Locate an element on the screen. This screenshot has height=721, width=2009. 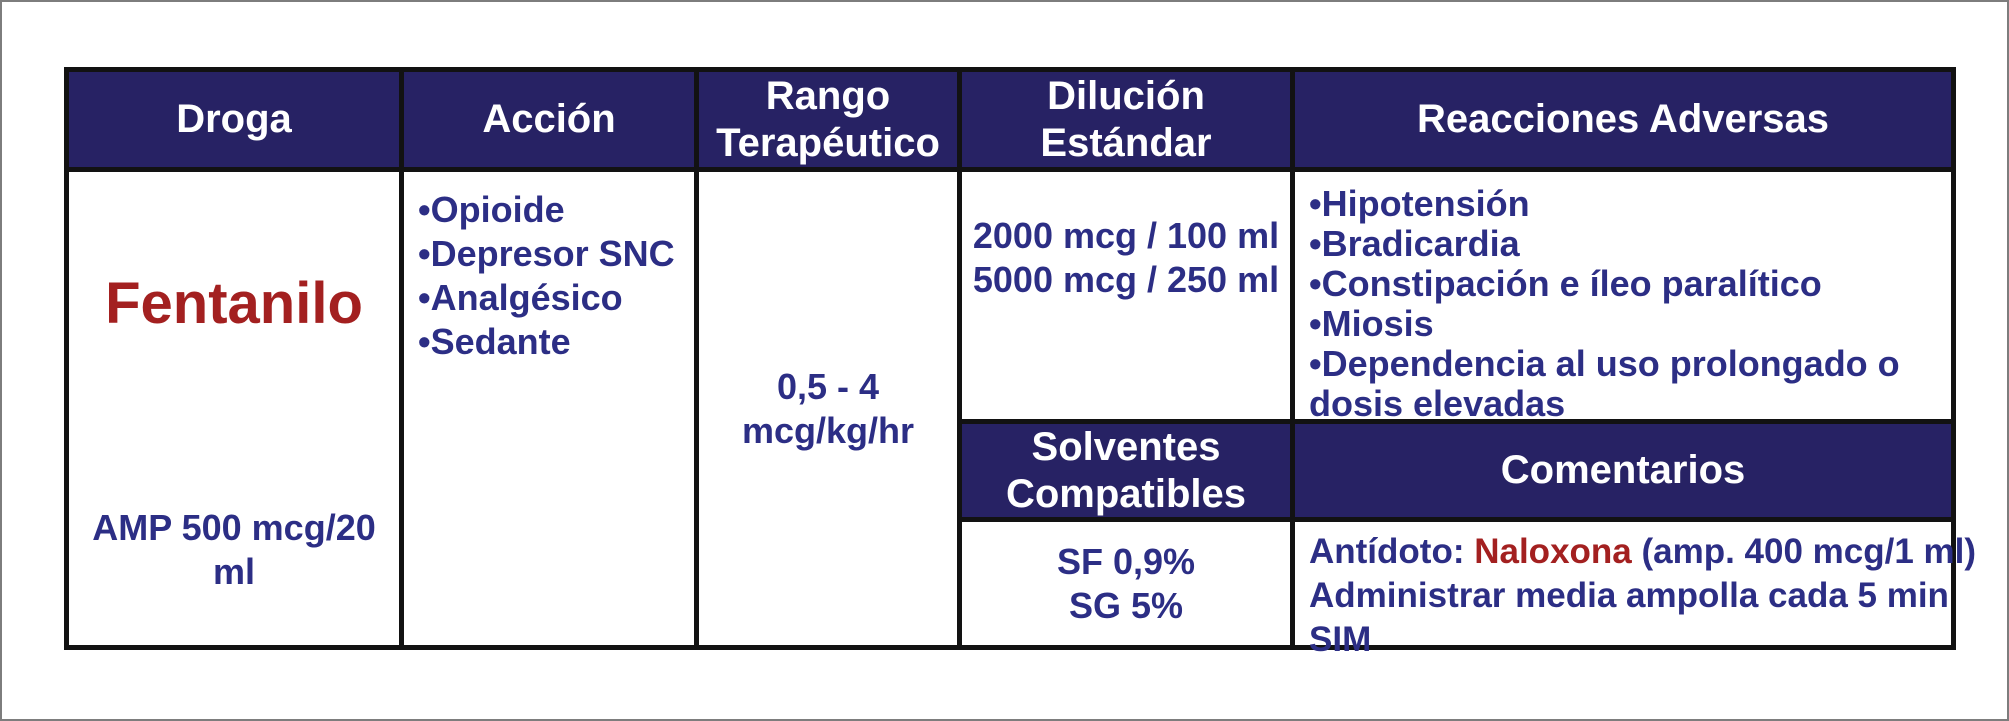
drug-name: Fentanilo is located at coordinates (234, 303).